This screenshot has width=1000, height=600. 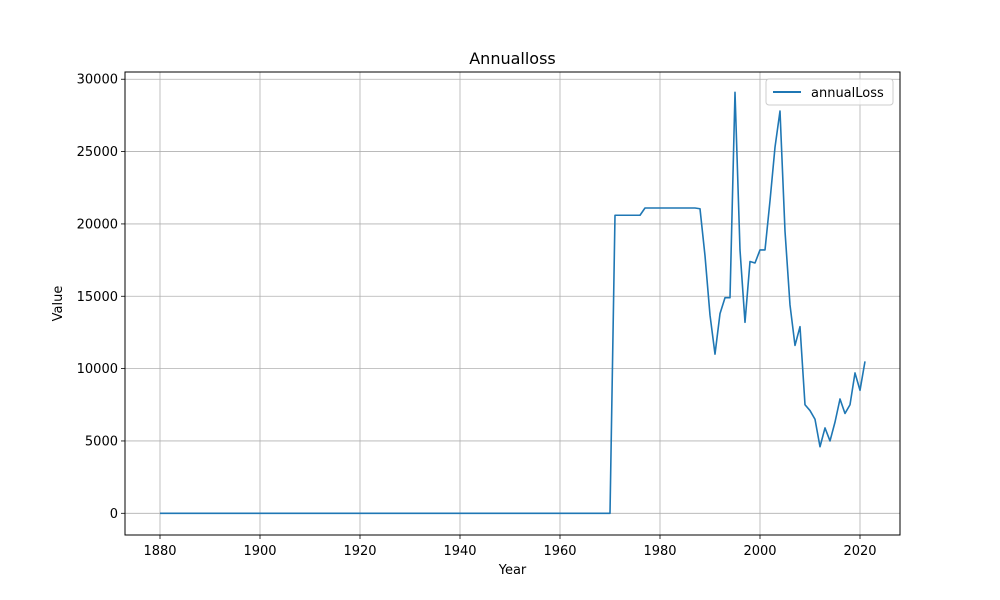 I want to click on x-tick-label: 1920, so click(x=359, y=551).